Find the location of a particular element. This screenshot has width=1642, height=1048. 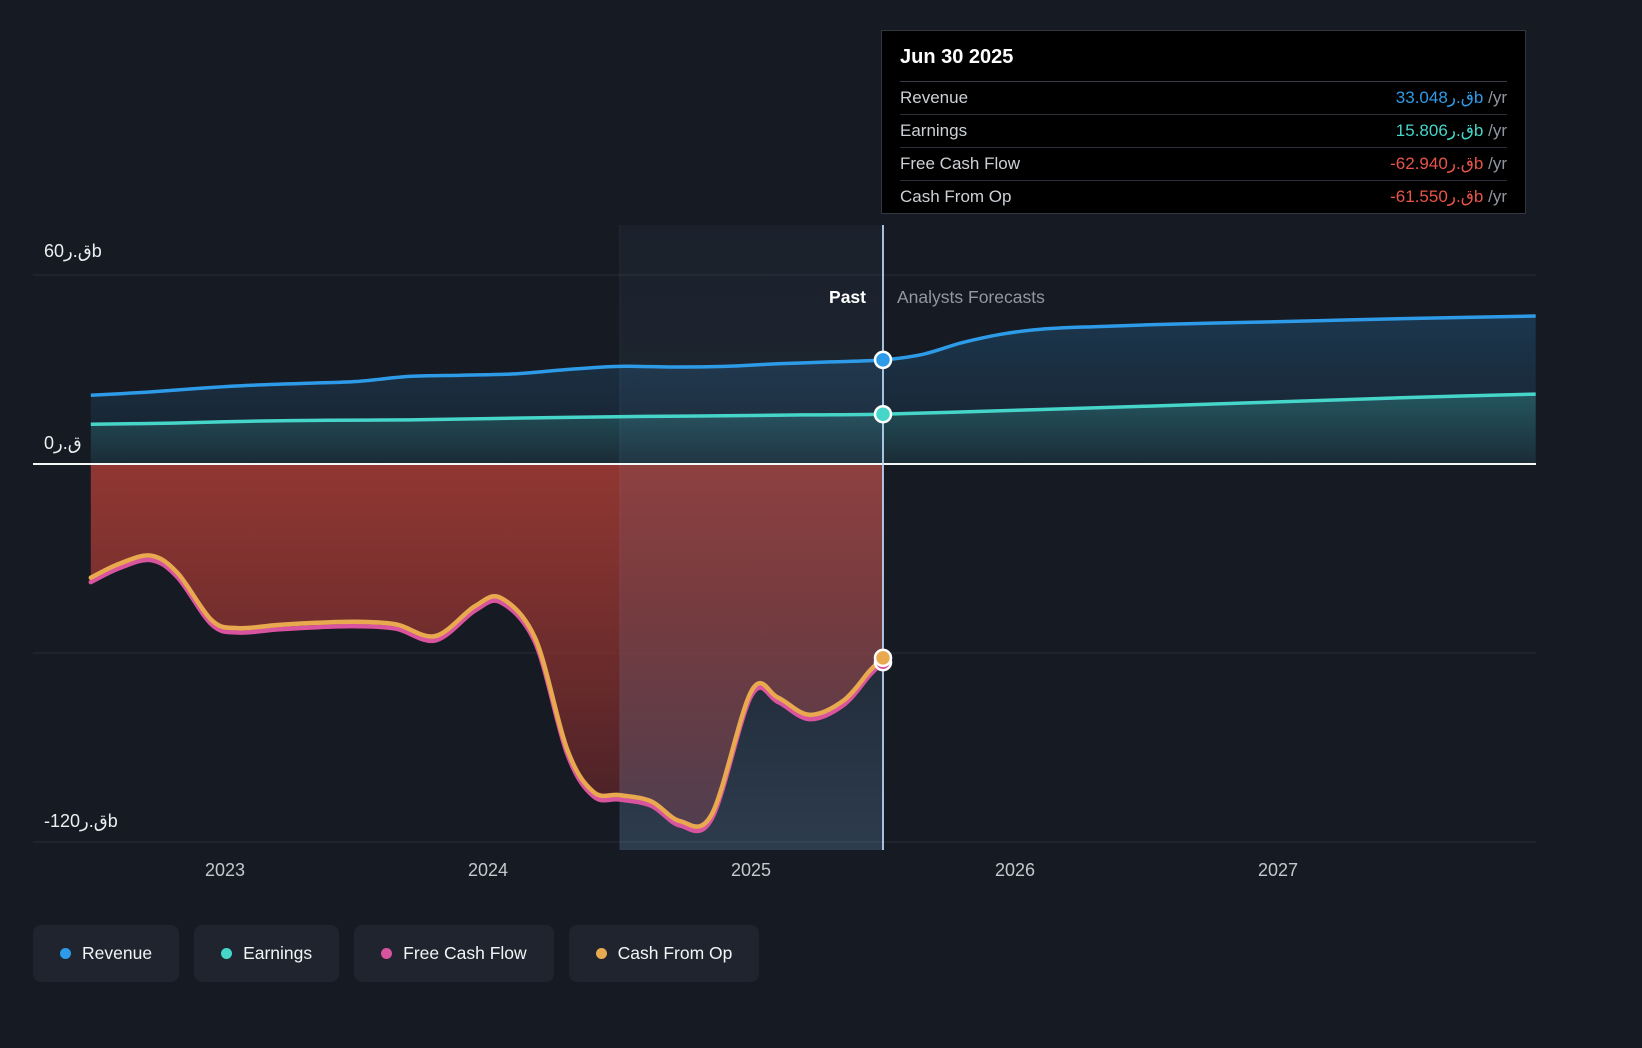

tooltip-row-value: 33.048ق.رb /yr is located at coordinates (1451, 98).